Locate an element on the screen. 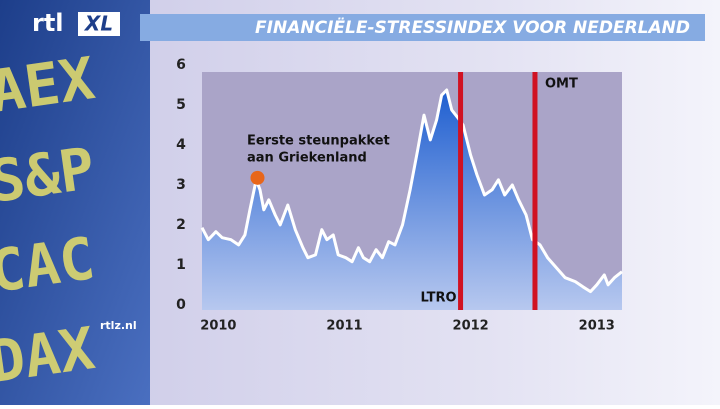  event-label: OMT is located at coordinates (561, 84).